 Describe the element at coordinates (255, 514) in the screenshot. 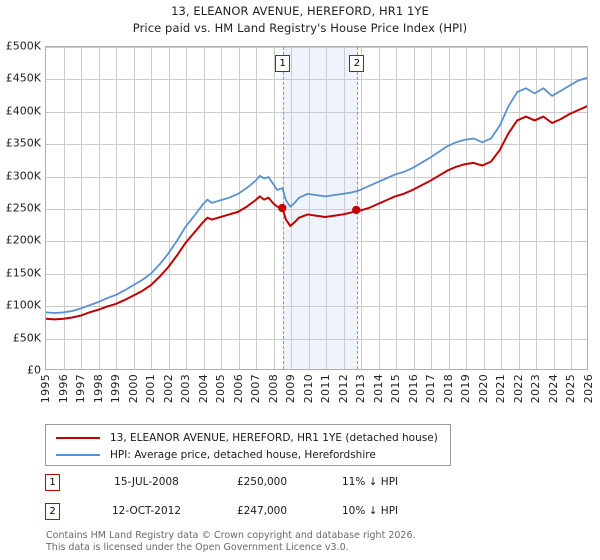

I see `transaction-row-2: 2 12-OCT-2012 £247,000 10% ↓ HPI` at that location.